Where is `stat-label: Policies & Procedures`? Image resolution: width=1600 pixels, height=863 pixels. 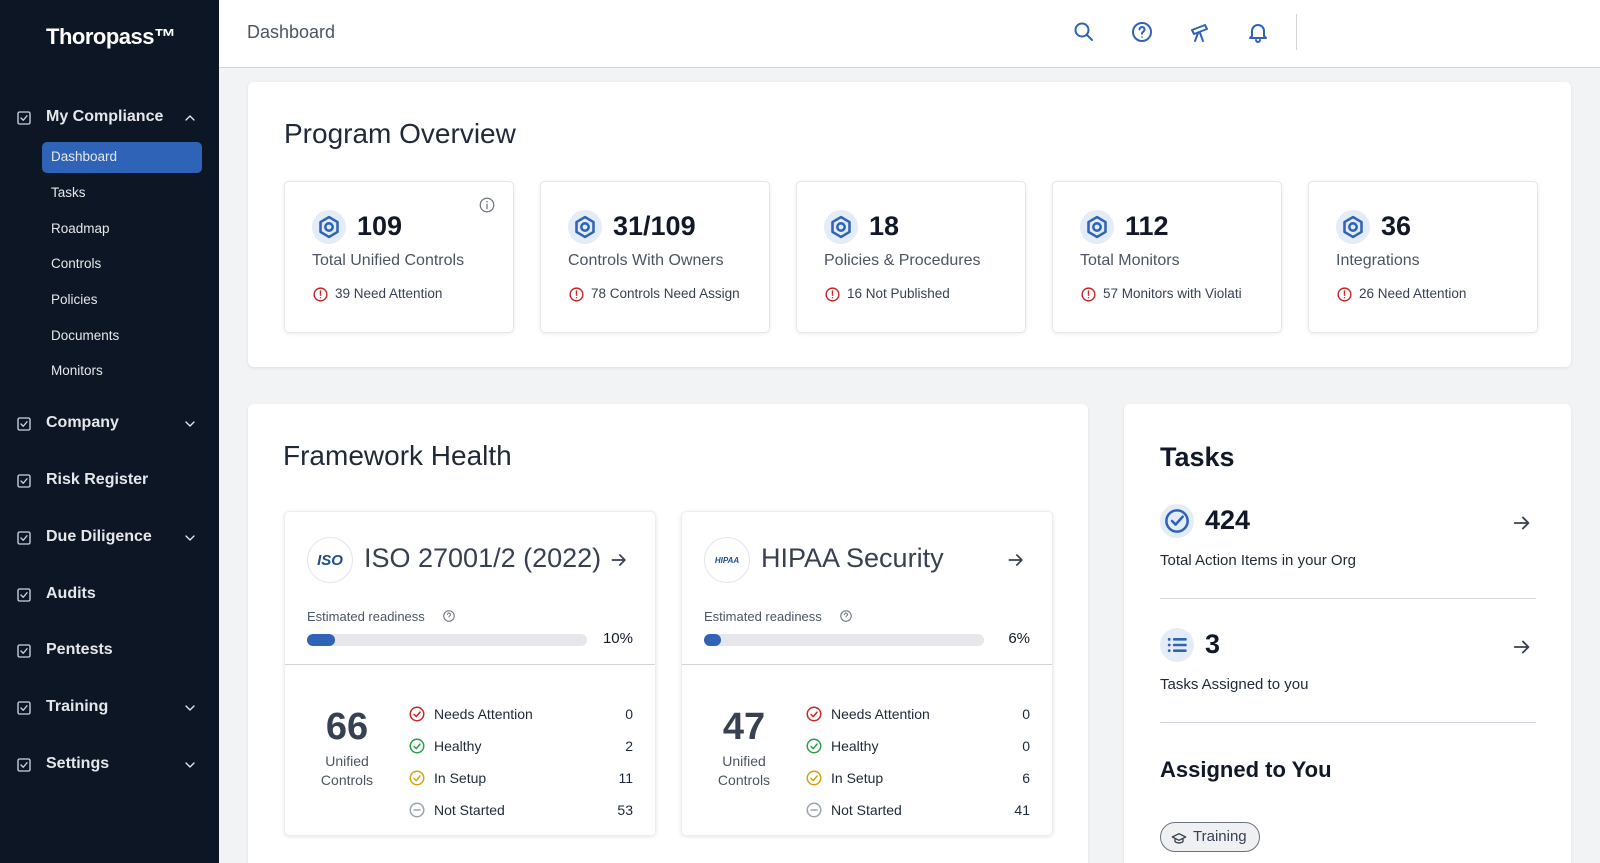 stat-label: Policies & Procedures is located at coordinates (902, 260).